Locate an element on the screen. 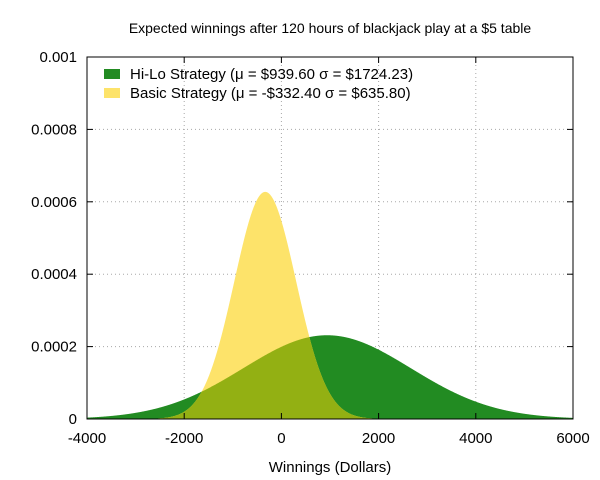 The height and width of the screenshot is (480, 600). overlap-area is located at coordinates (330, 378).